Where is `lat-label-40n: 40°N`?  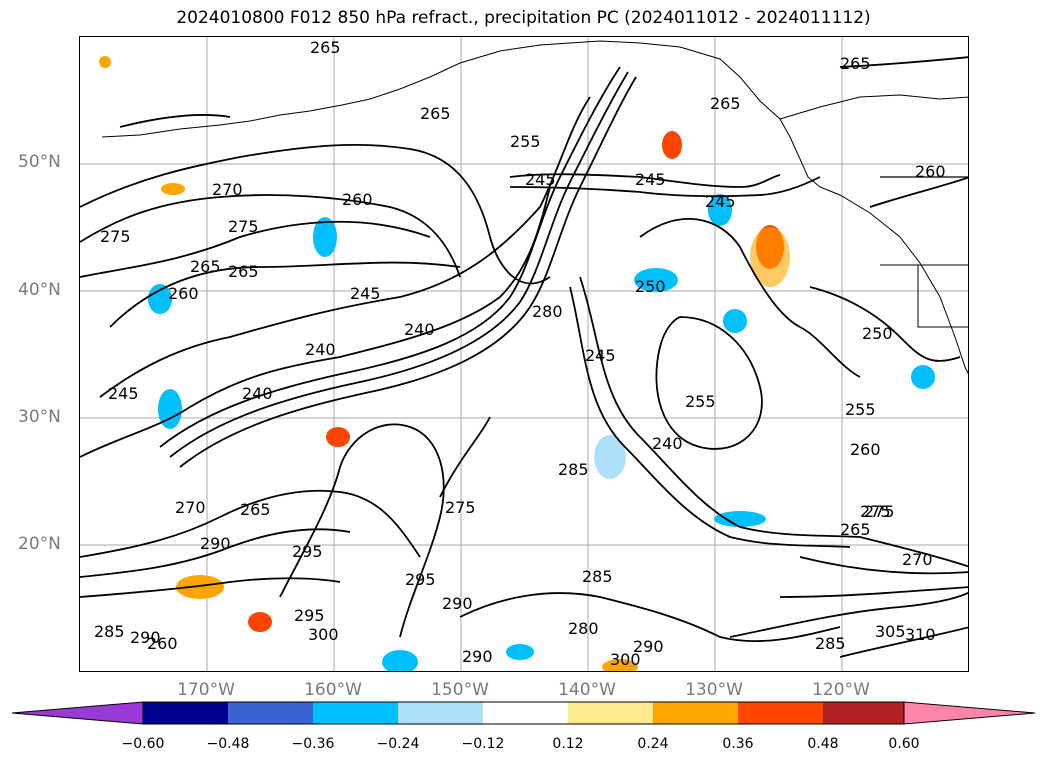
lat-label-40n: 40°N is located at coordinates (39, 290).